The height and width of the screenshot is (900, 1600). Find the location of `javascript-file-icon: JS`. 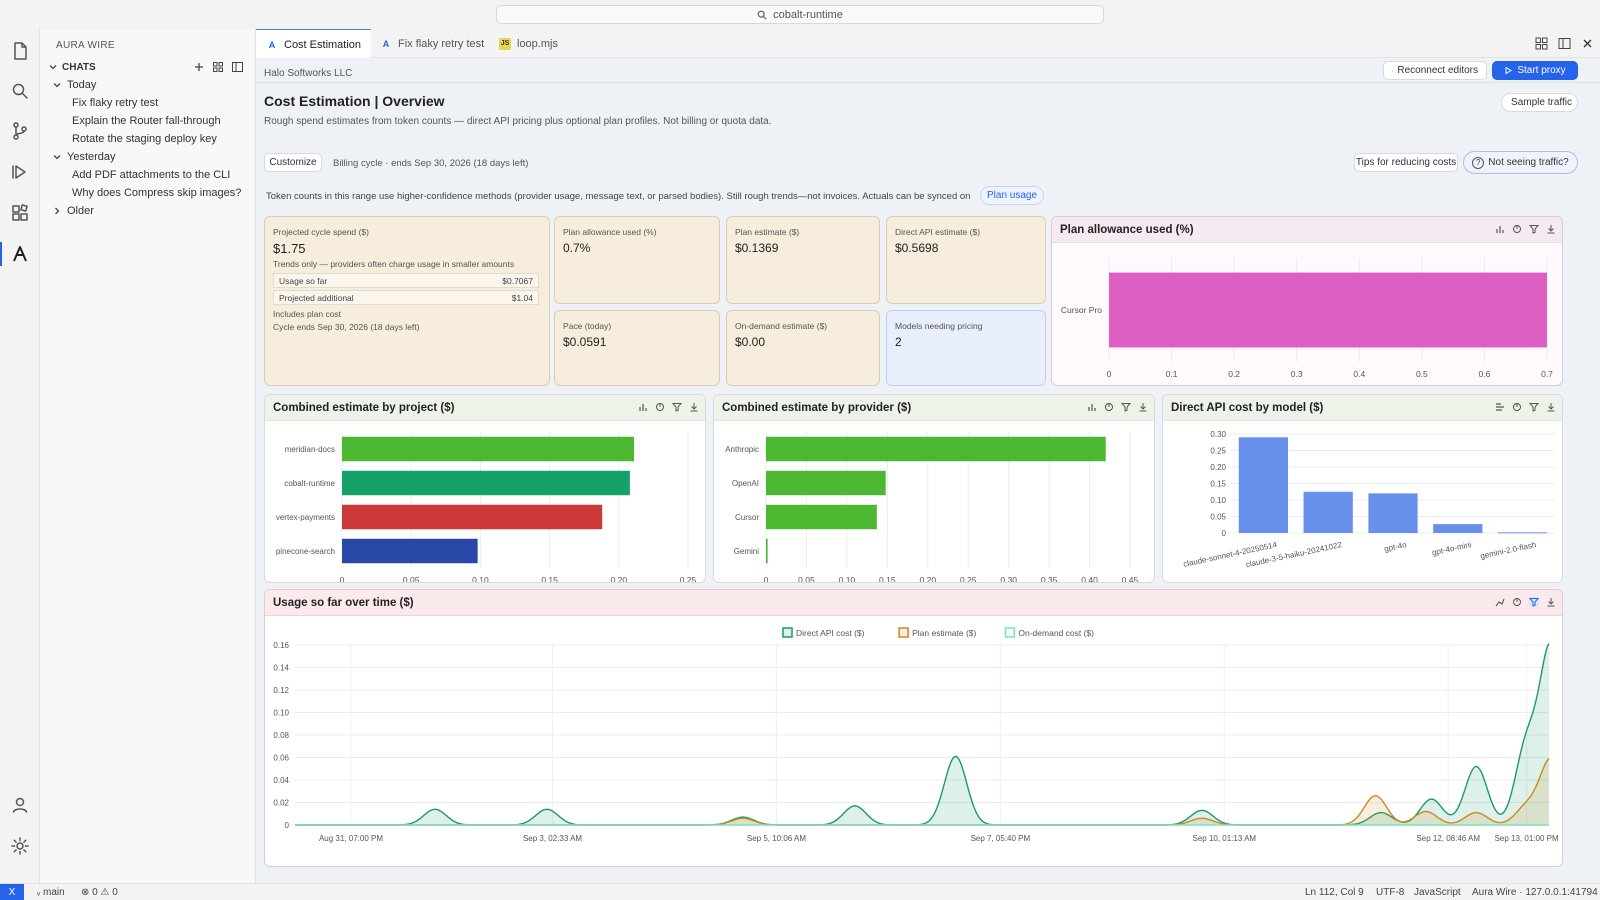

javascript-file-icon: JS is located at coordinates (505, 43).